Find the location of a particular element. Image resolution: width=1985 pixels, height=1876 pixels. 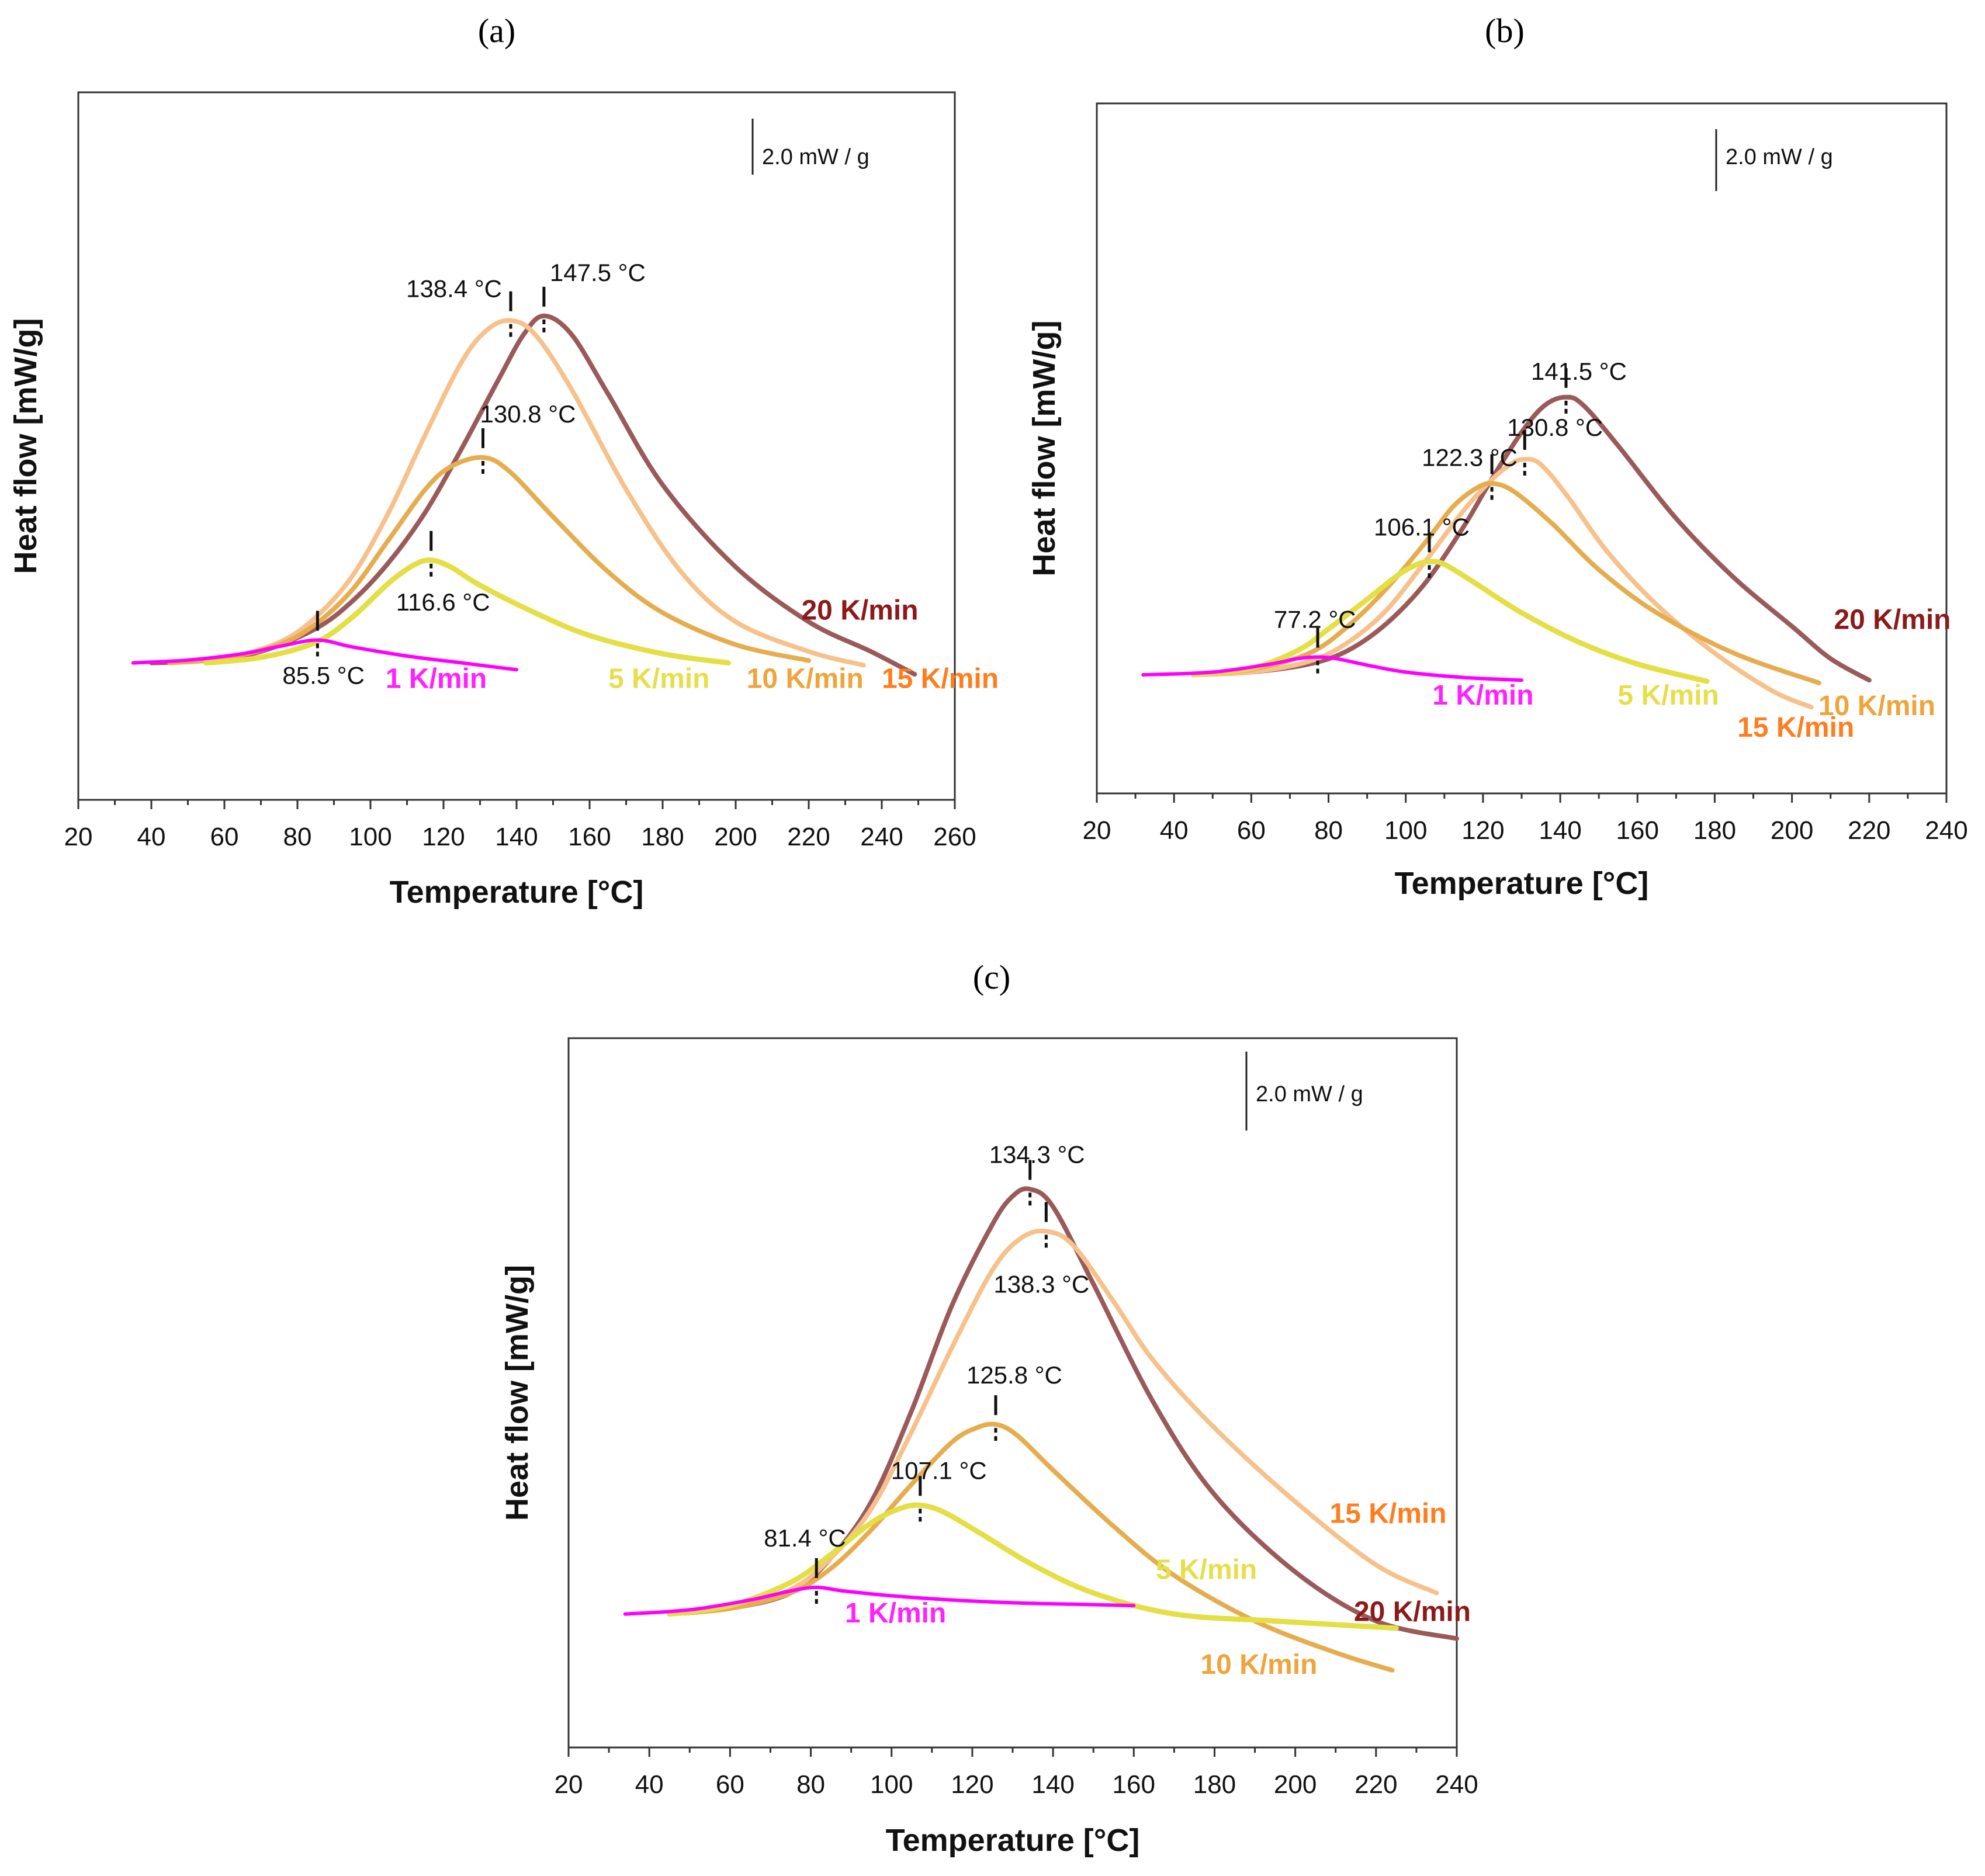

peak-annotation: 122.3 °C is located at coordinates (1470, 457).